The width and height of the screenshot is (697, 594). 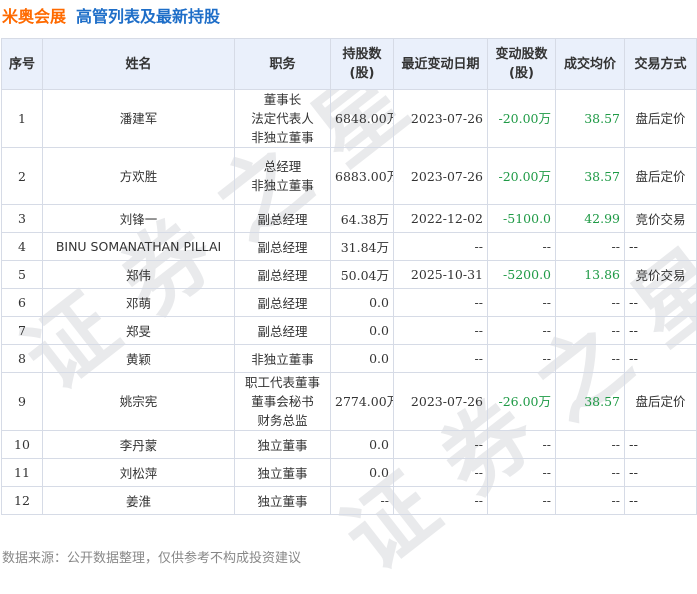 I want to click on duty-line: 法定代表人, so click(x=282, y=118).